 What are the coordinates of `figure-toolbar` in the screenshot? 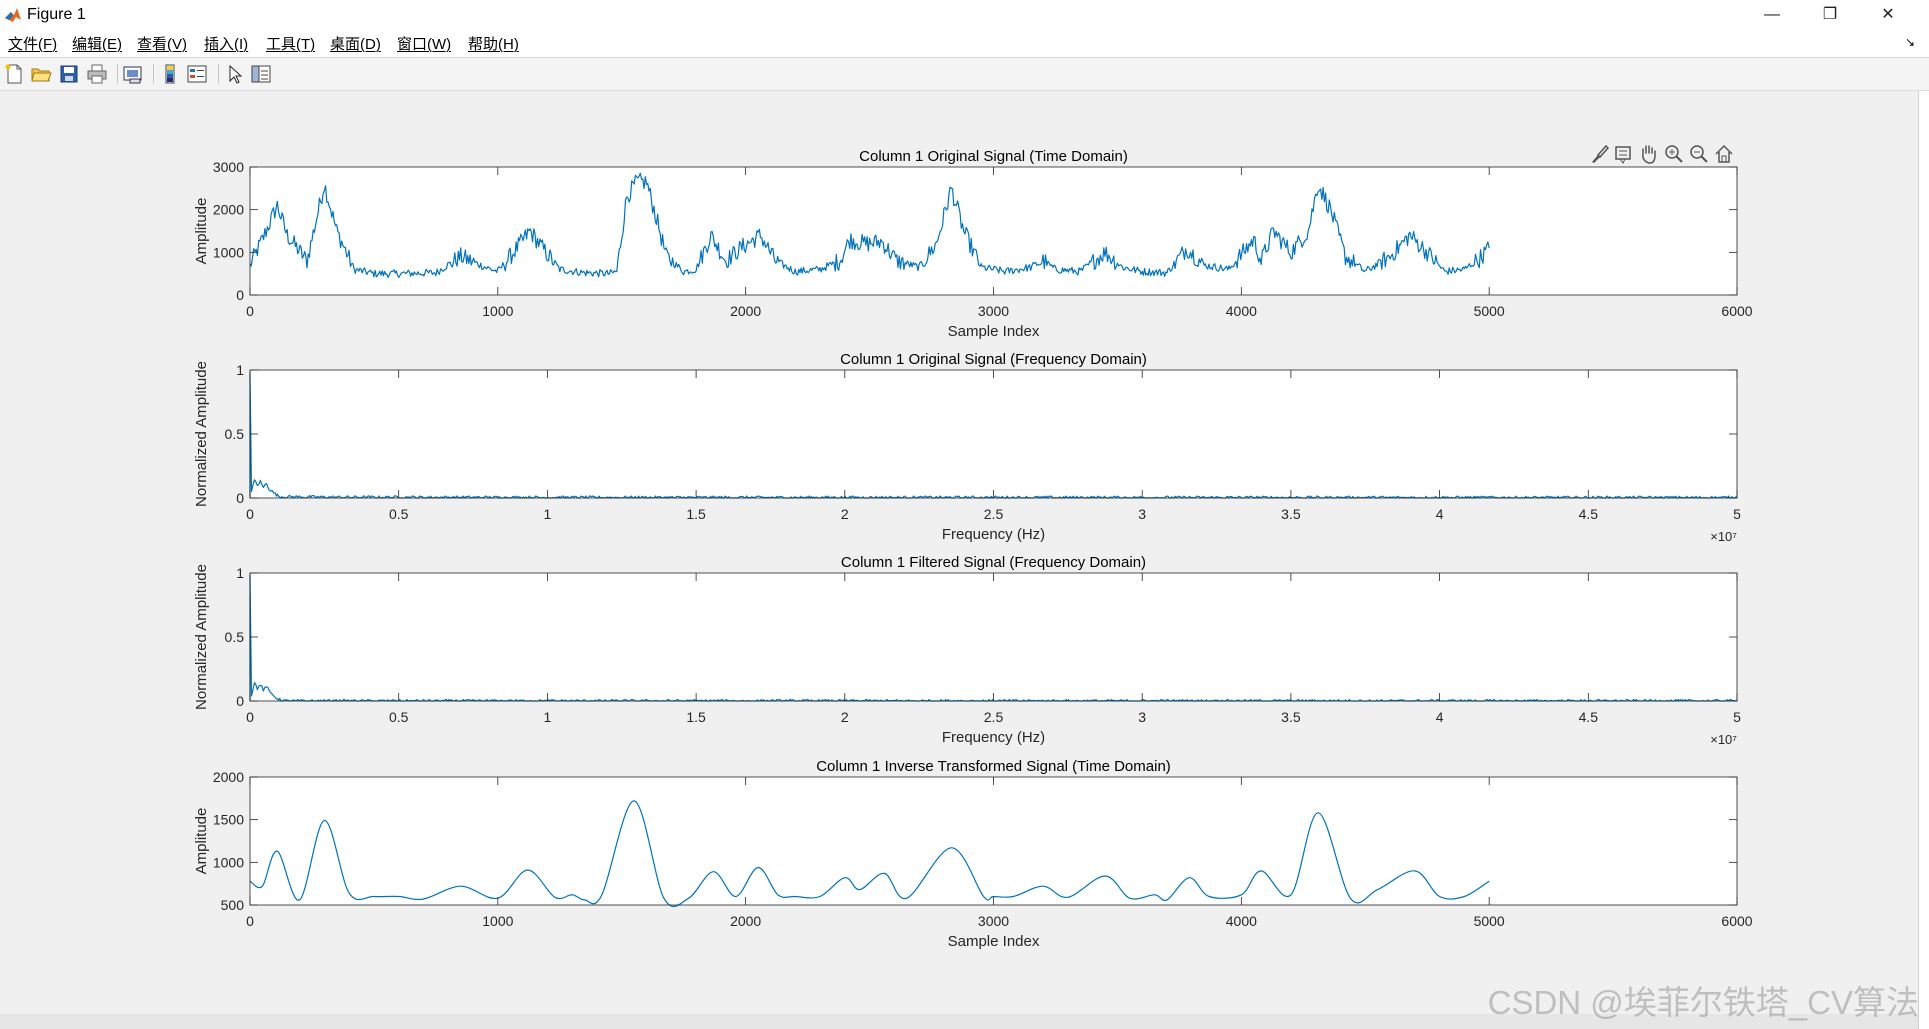 It's located at (964, 74).